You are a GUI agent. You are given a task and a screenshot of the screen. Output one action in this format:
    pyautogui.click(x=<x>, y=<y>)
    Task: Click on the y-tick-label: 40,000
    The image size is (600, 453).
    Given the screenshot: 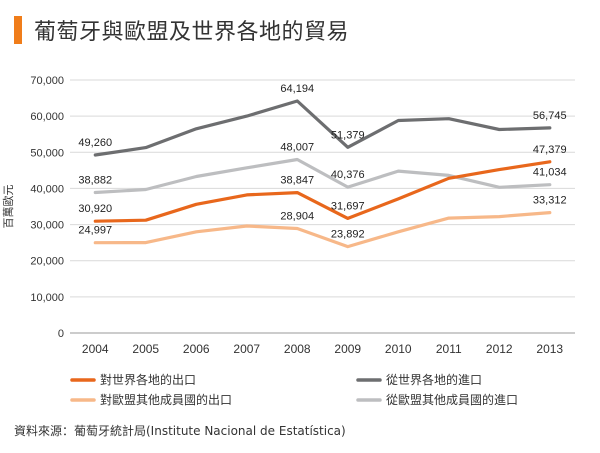 What is the action you would take?
    pyautogui.click(x=47, y=189)
    